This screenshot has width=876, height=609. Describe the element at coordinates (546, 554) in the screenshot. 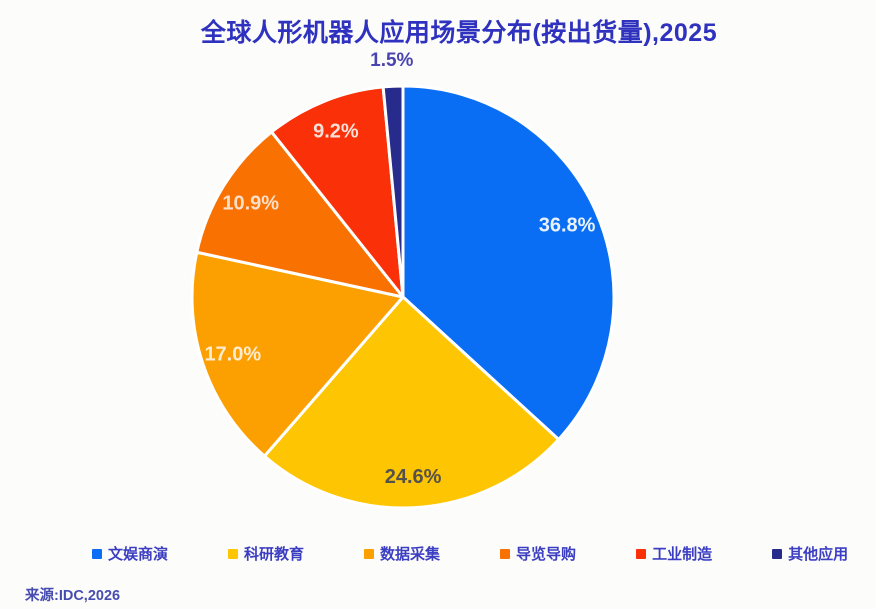

I see `legend-label: 导览导购` at that location.